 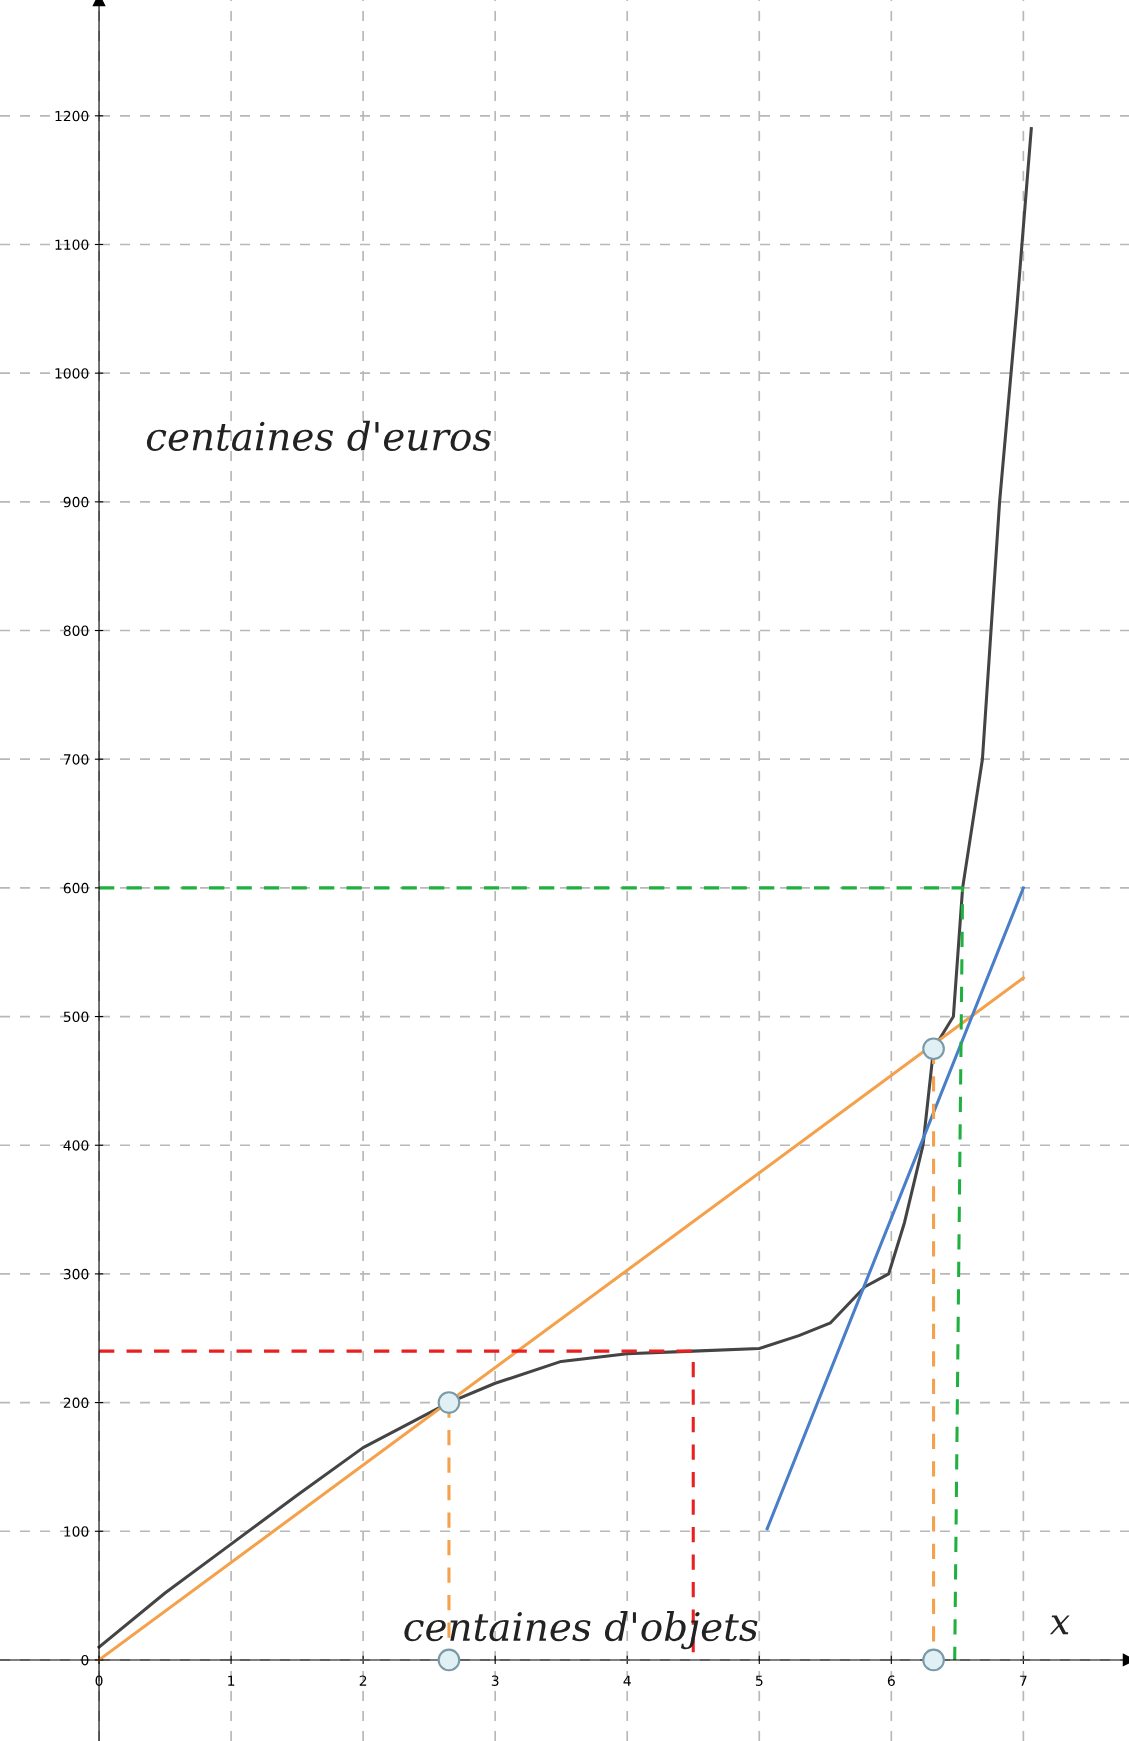 I want to click on y-tick-label: 1200, so click(x=72, y=116).